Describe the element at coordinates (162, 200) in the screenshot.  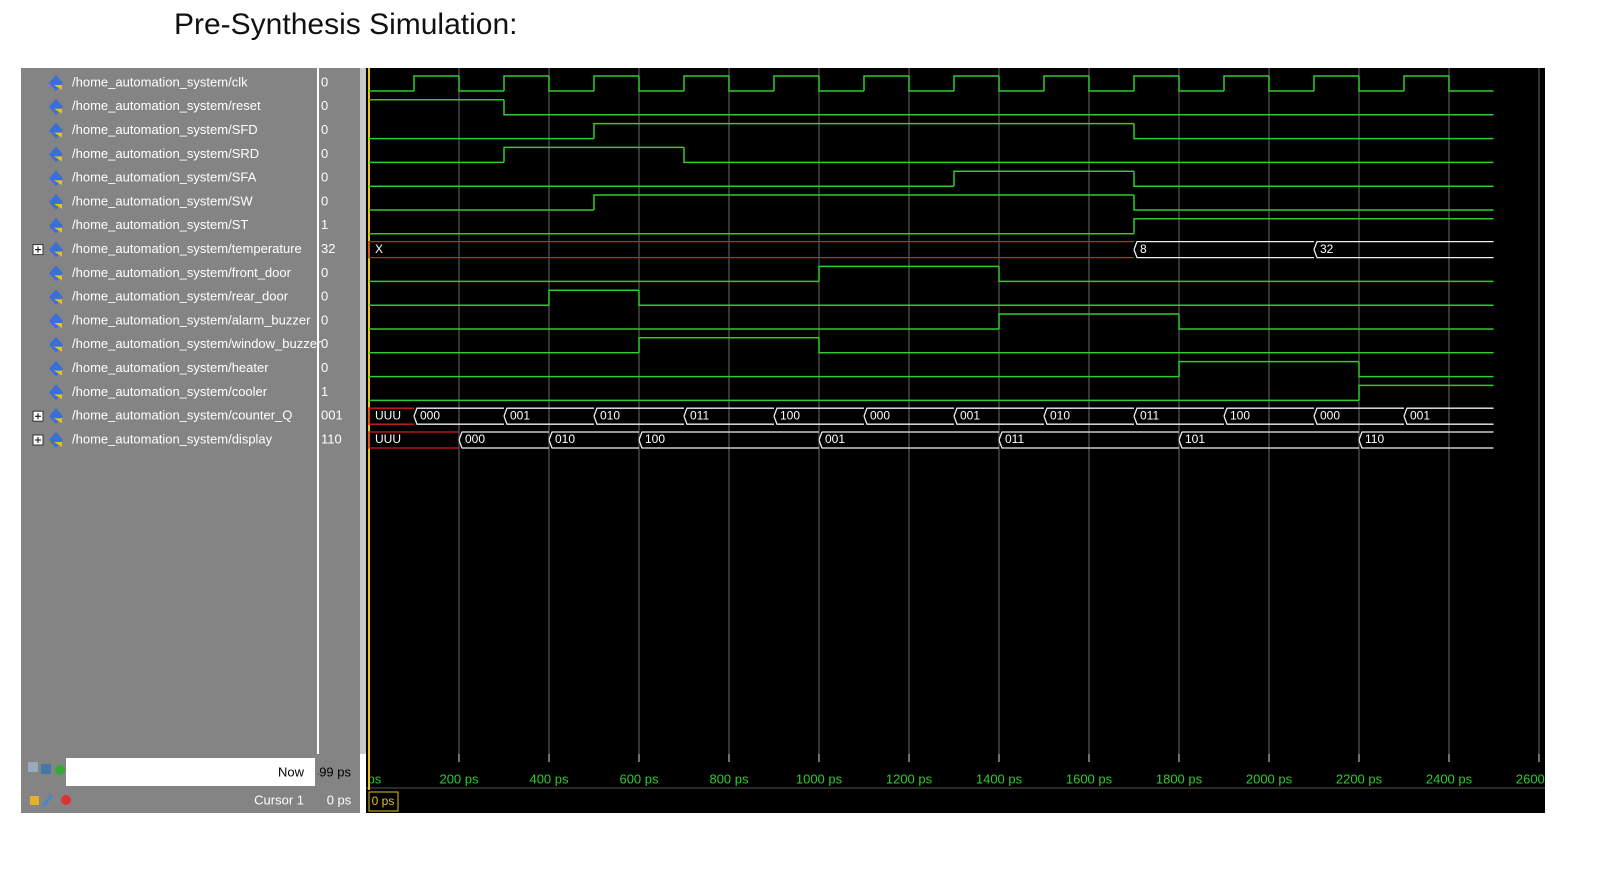
I see `signal-name: /home_automation_system/SW` at that location.